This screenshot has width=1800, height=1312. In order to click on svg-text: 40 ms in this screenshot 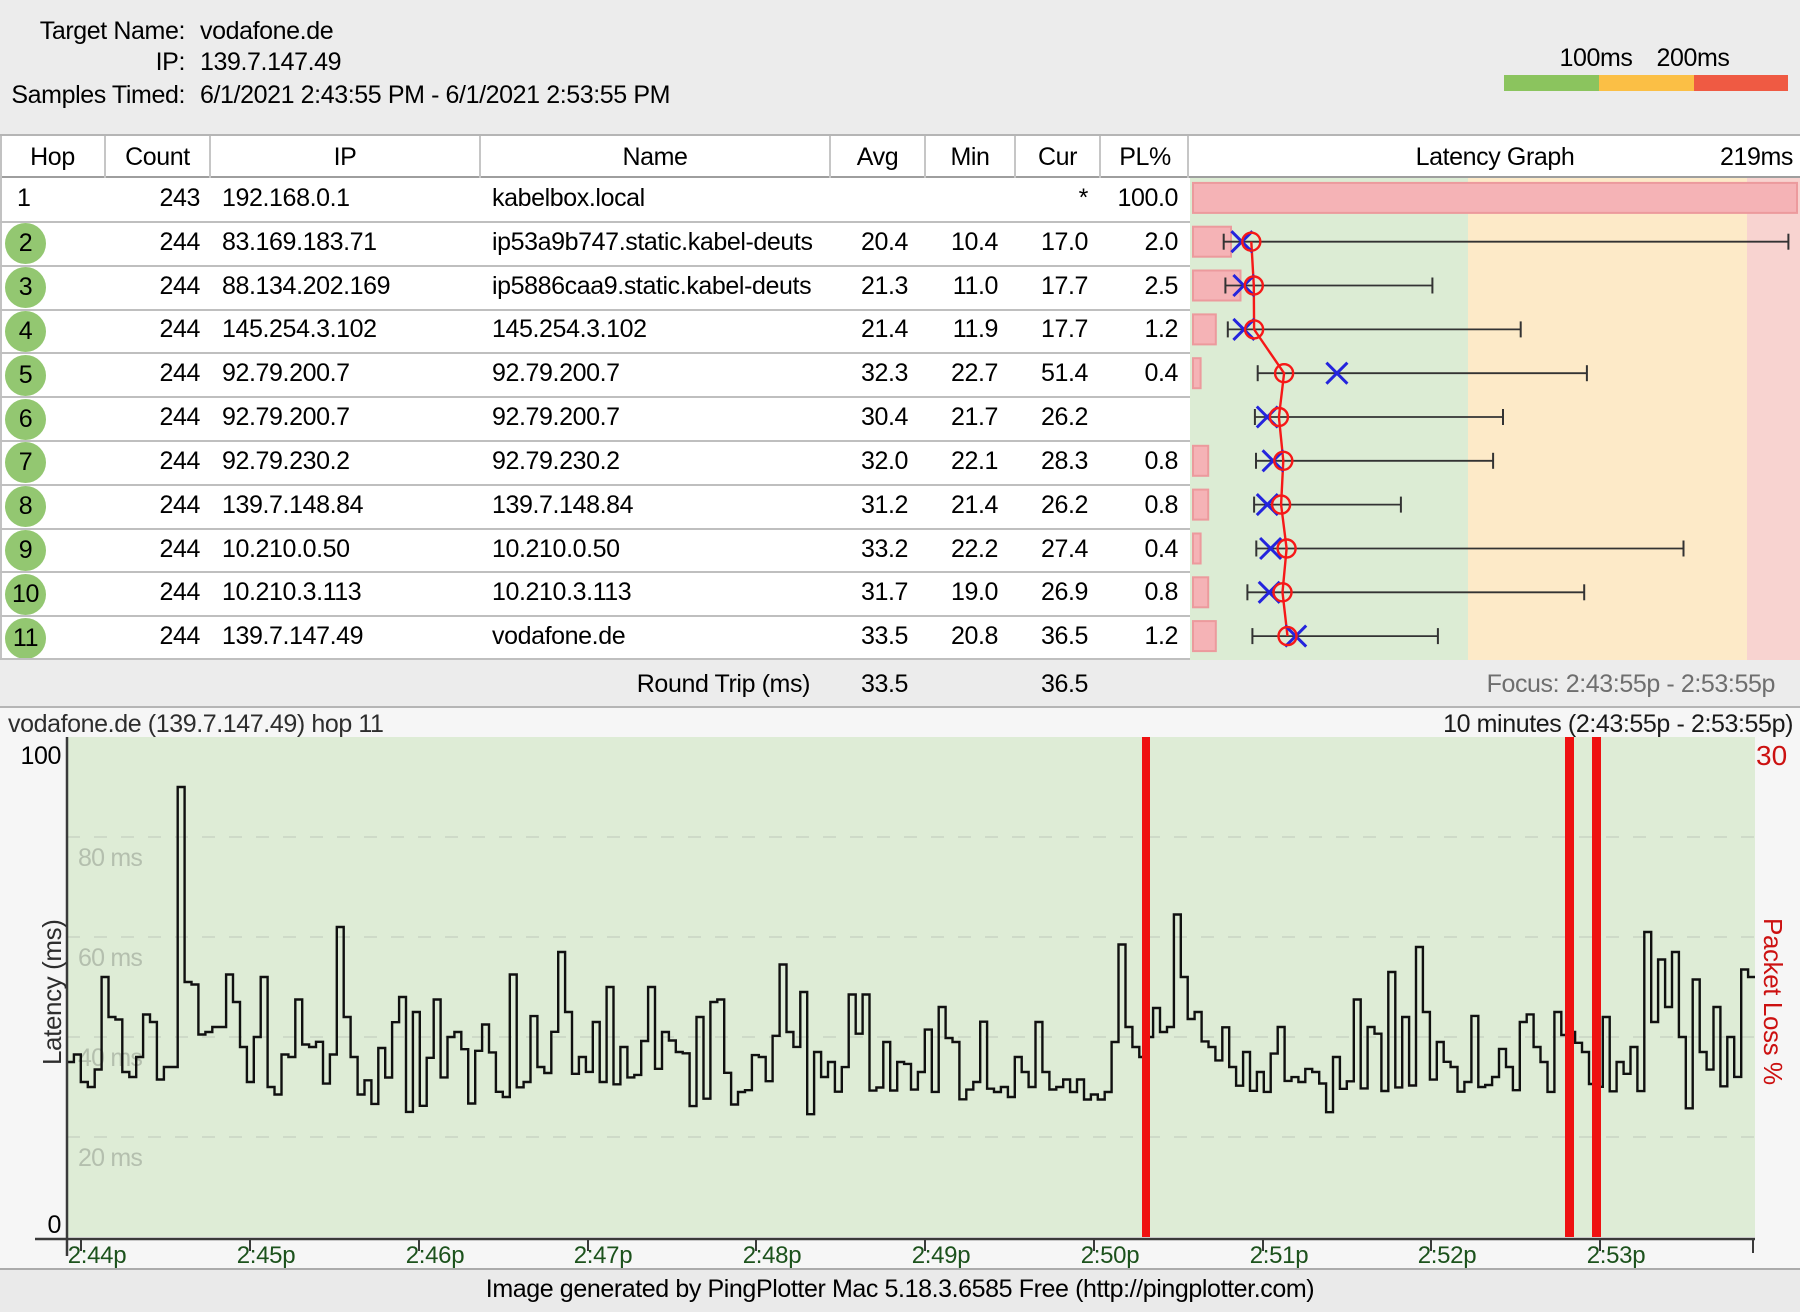, I will do `click(110, 1058)`.